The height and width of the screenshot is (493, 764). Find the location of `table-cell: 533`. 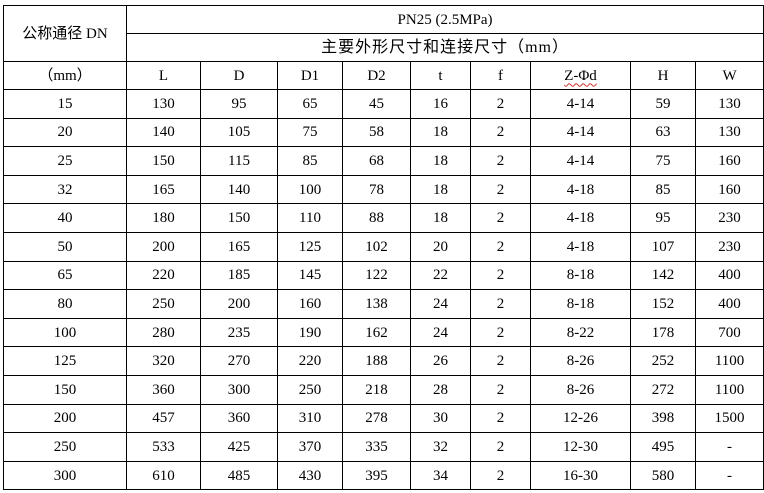

table-cell: 533 is located at coordinates (163, 447).